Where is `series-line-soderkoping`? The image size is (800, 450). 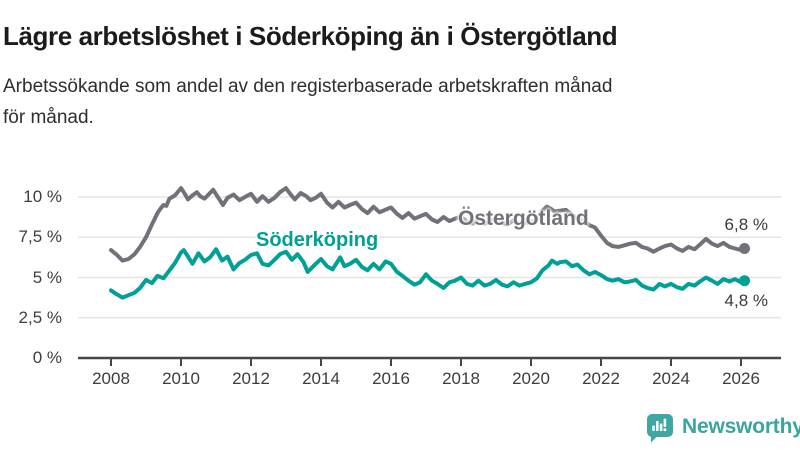 series-line-soderkoping is located at coordinates (428, 273).